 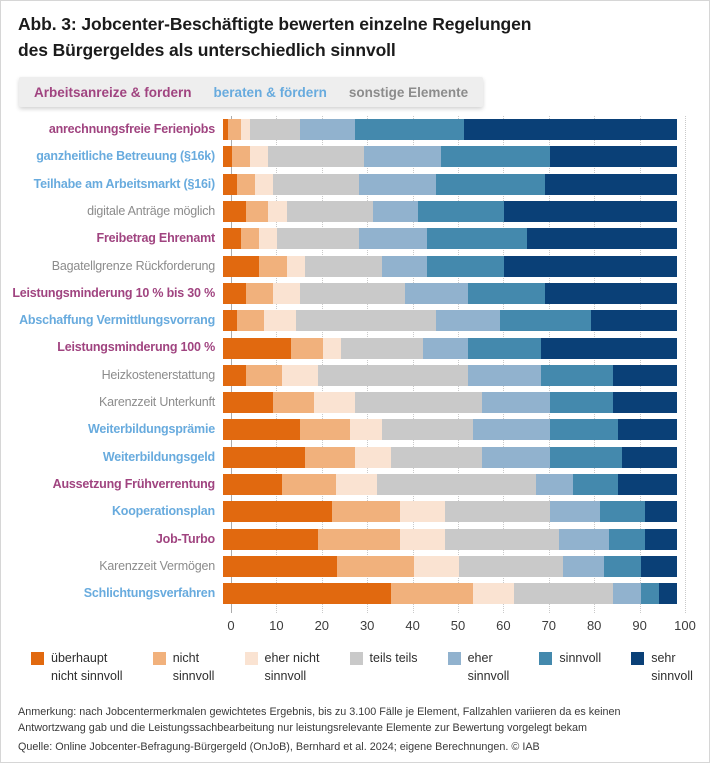 What do you see at coordinates (685, 625) in the screenshot?
I see `x-tick-label: 100` at bounding box center [685, 625].